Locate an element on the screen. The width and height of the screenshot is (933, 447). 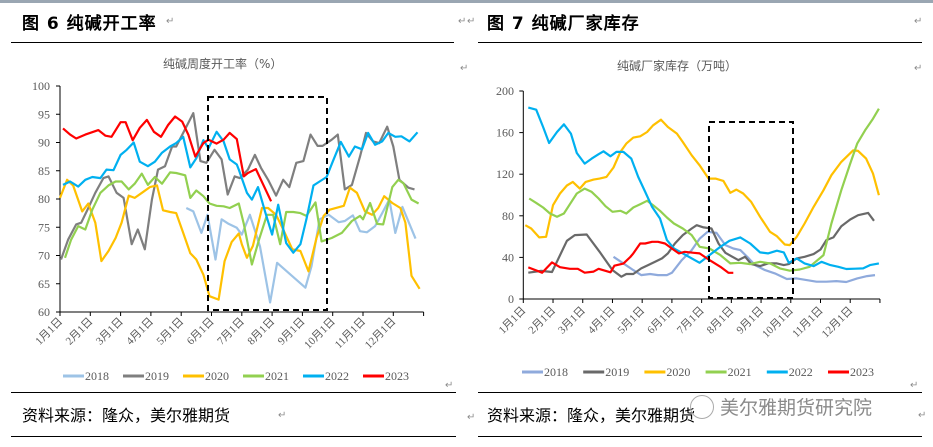
y-tick-label: 75 is located at coordinates (44, 227).